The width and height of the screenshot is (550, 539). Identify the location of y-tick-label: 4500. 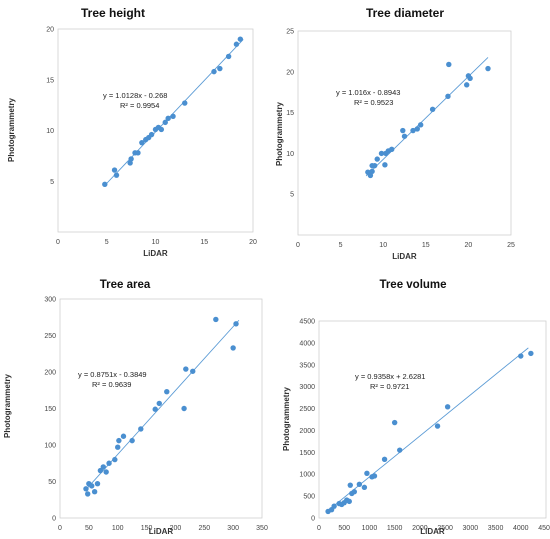
(307, 322).